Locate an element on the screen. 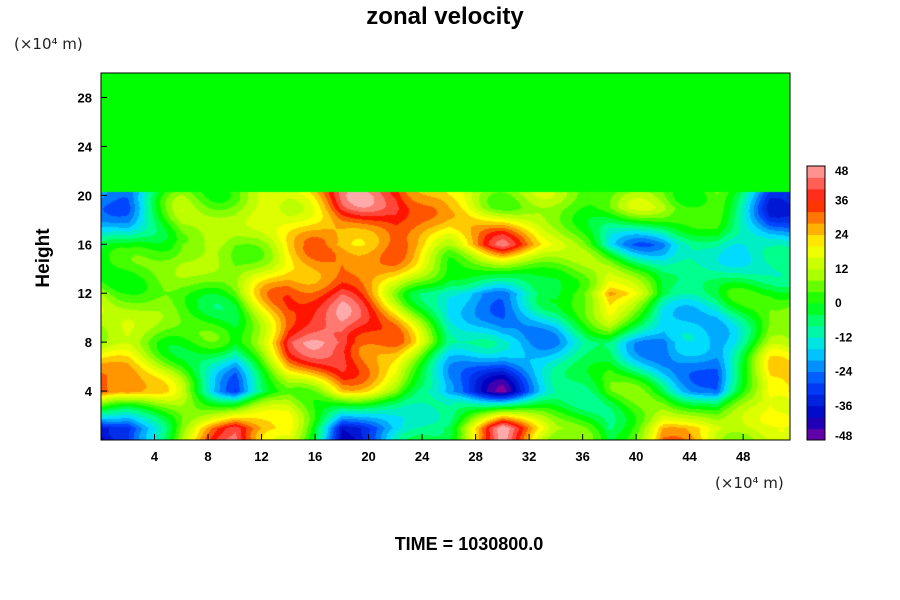  y-tick-label: 16 is located at coordinates (85, 244).